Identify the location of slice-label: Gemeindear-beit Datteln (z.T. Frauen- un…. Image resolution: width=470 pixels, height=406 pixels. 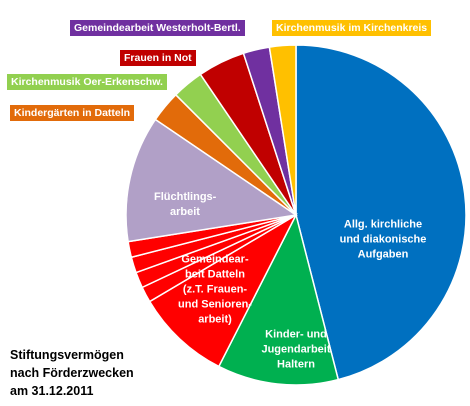
(215, 289).